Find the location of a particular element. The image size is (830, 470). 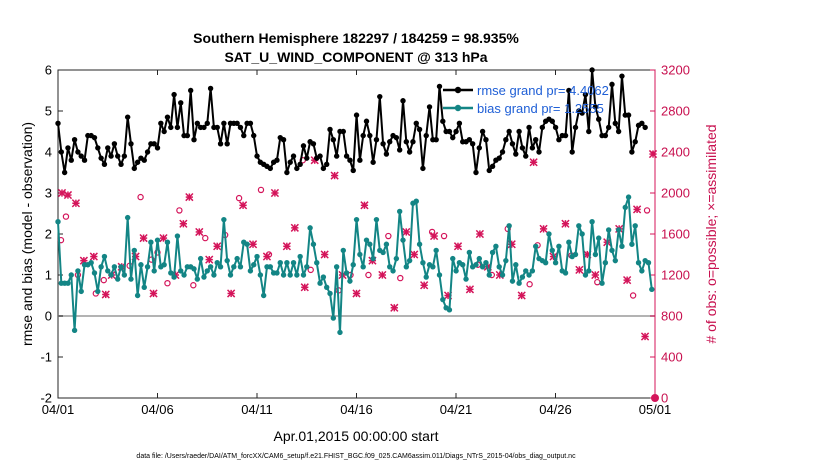

y-tick-label: 4 is located at coordinates (48, 152).